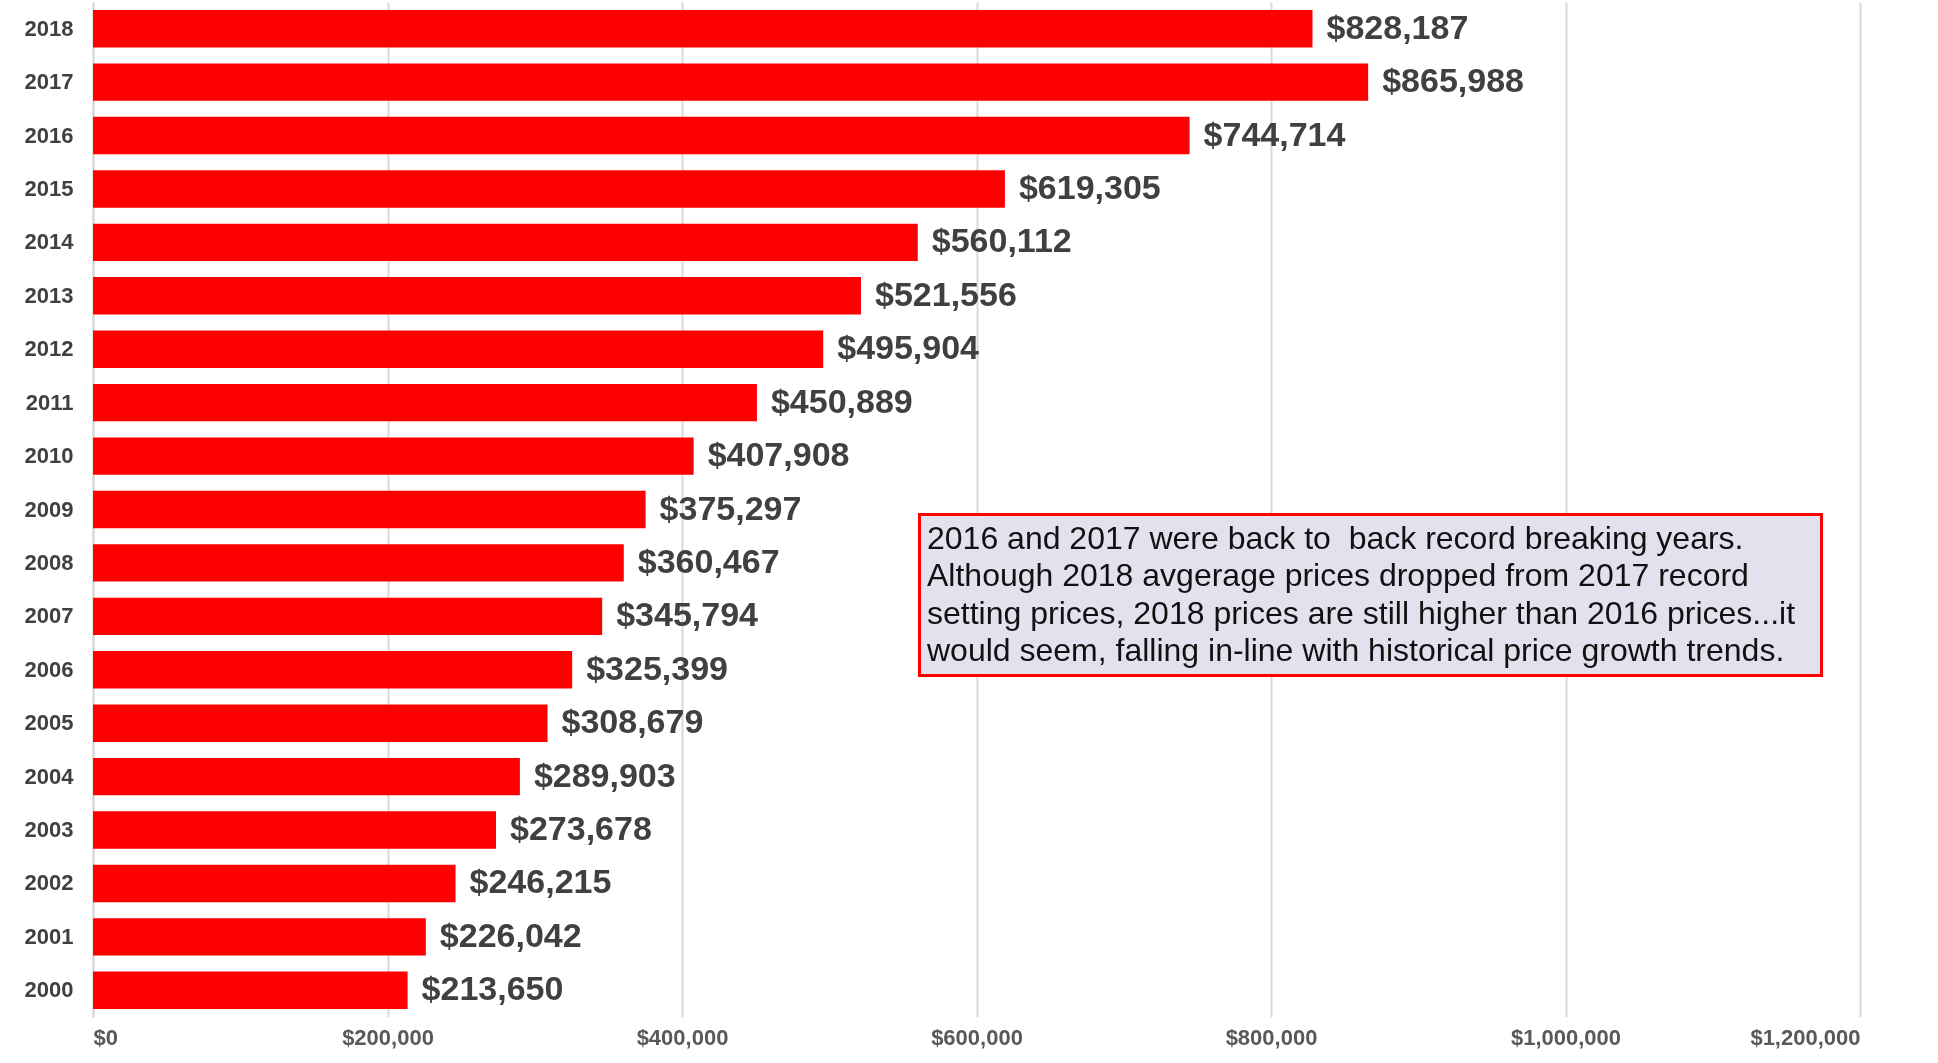 The height and width of the screenshot is (1063, 1938). What do you see at coordinates (49, 509) in the screenshot?
I see `y-tick-label: 2009` at bounding box center [49, 509].